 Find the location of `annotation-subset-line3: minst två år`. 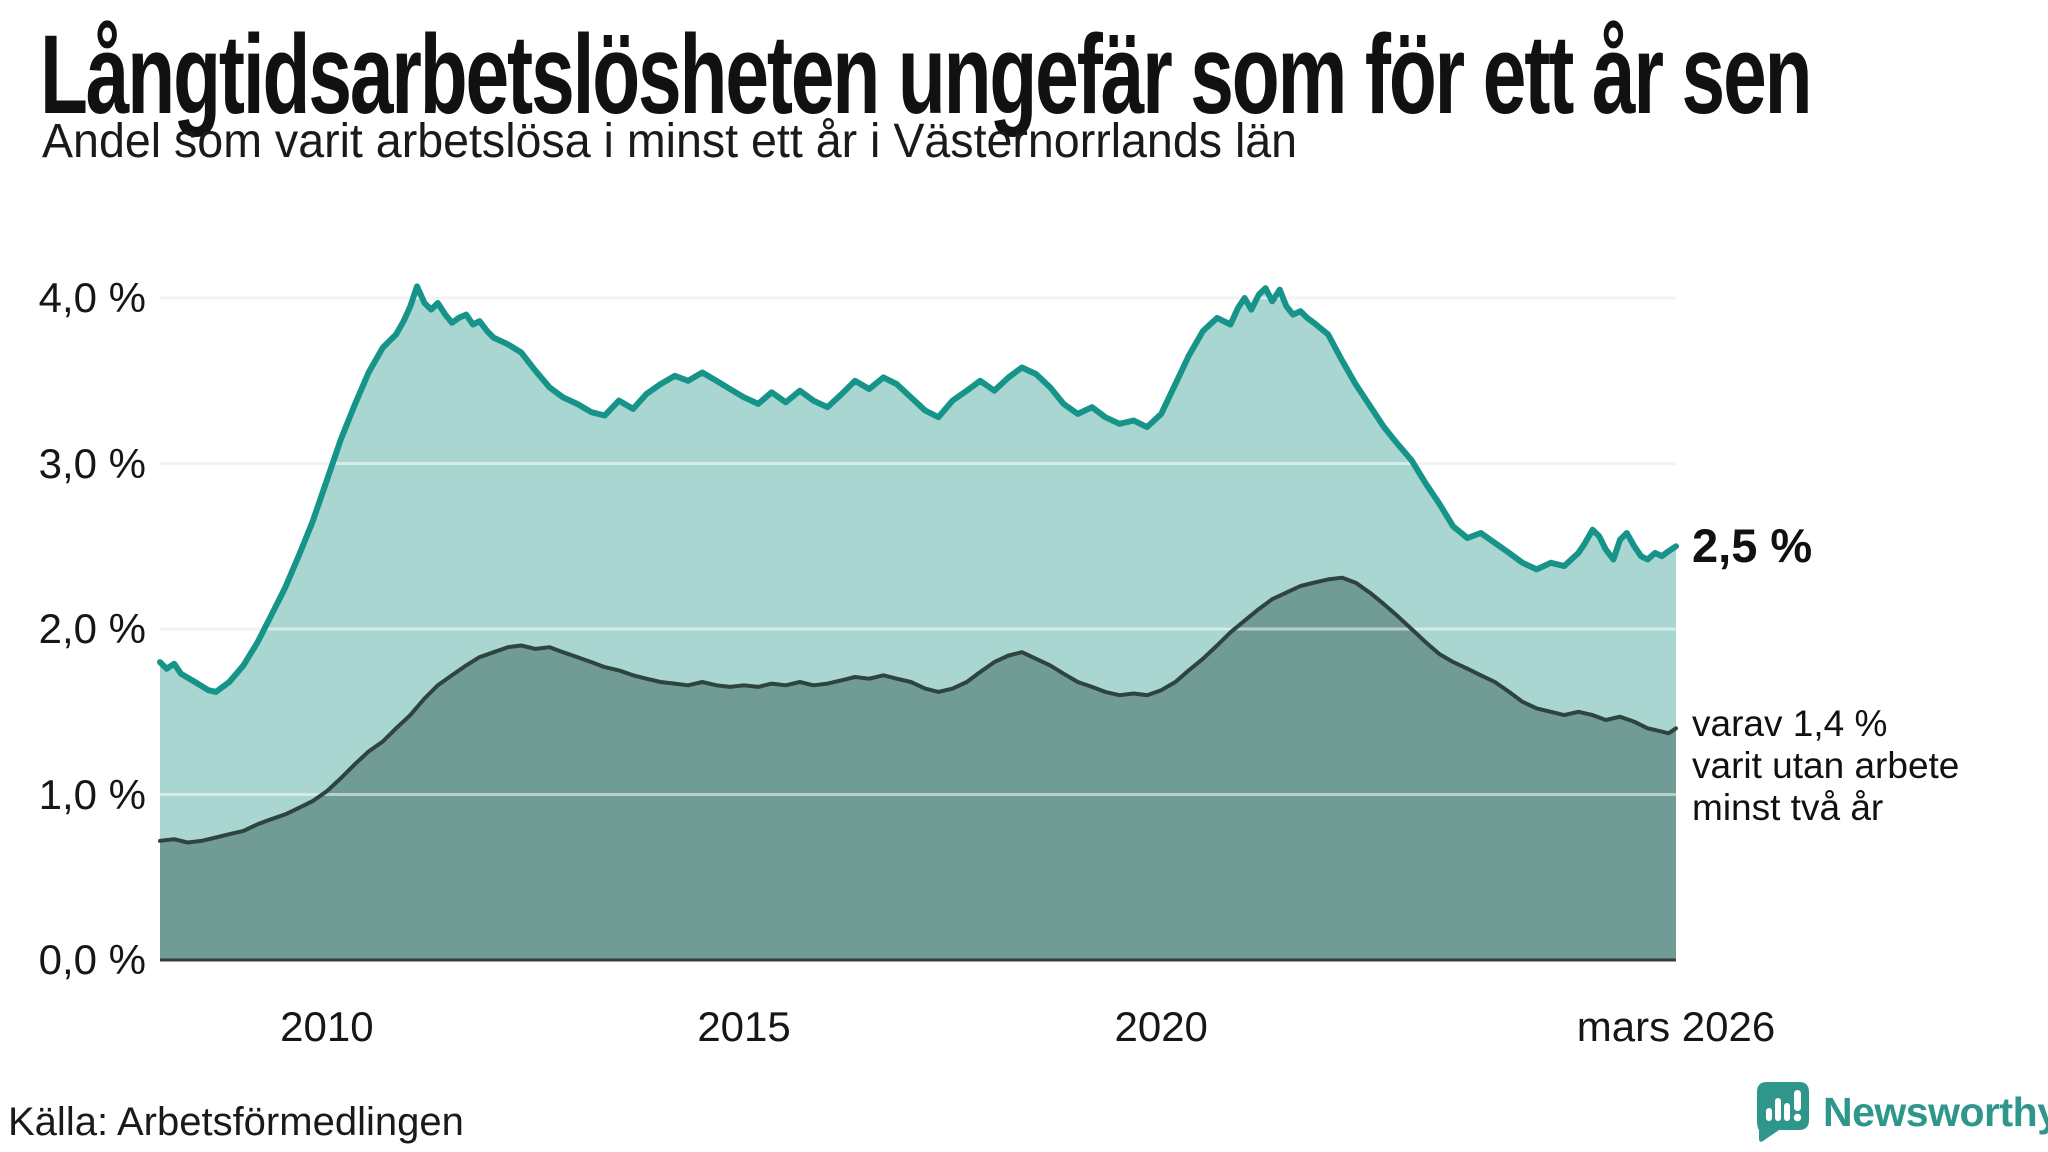

annotation-subset-line3: minst två år is located at coordinates (1788, 808).